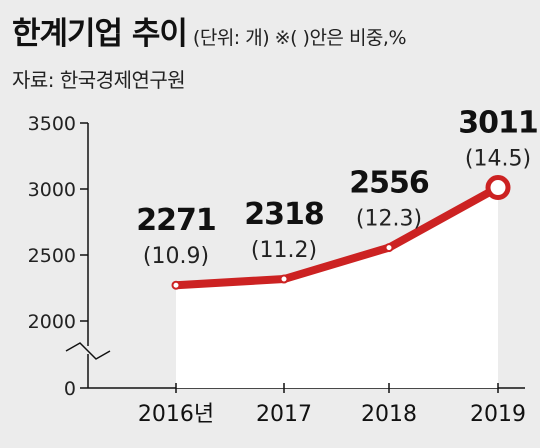  I want to click on data-point-highlight, so click(498, 188).